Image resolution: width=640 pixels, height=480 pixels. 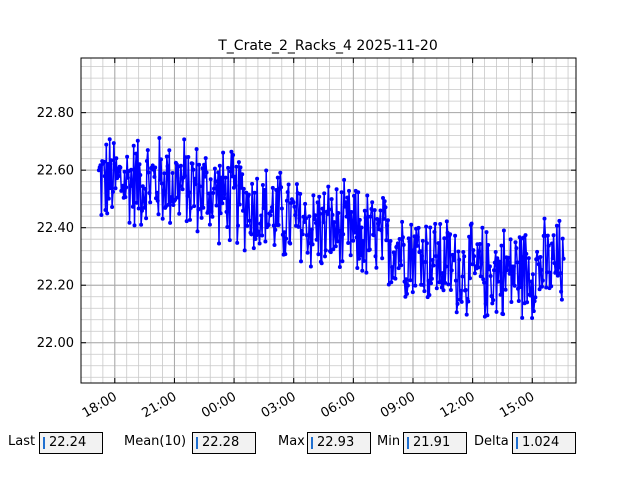 I want to click on delta-value: 1.024, so click(x=541, y=442).